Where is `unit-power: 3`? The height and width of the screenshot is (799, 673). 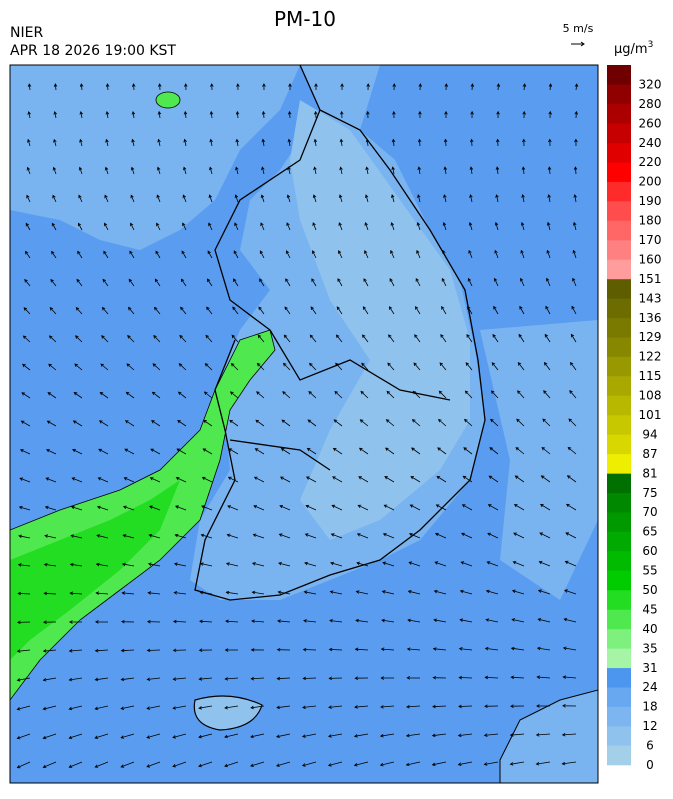
unit-power: 3 is located at coordinates (651, 45).